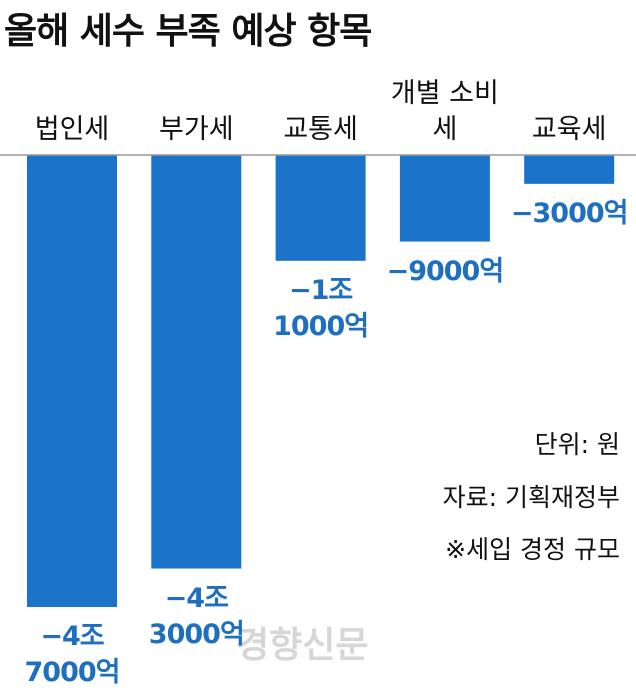 The image size is (636, 691). What do you see at coordinates (196, 129) in the screenshot?
I see `category-label: 부가세` at bounding box center [196, 129].